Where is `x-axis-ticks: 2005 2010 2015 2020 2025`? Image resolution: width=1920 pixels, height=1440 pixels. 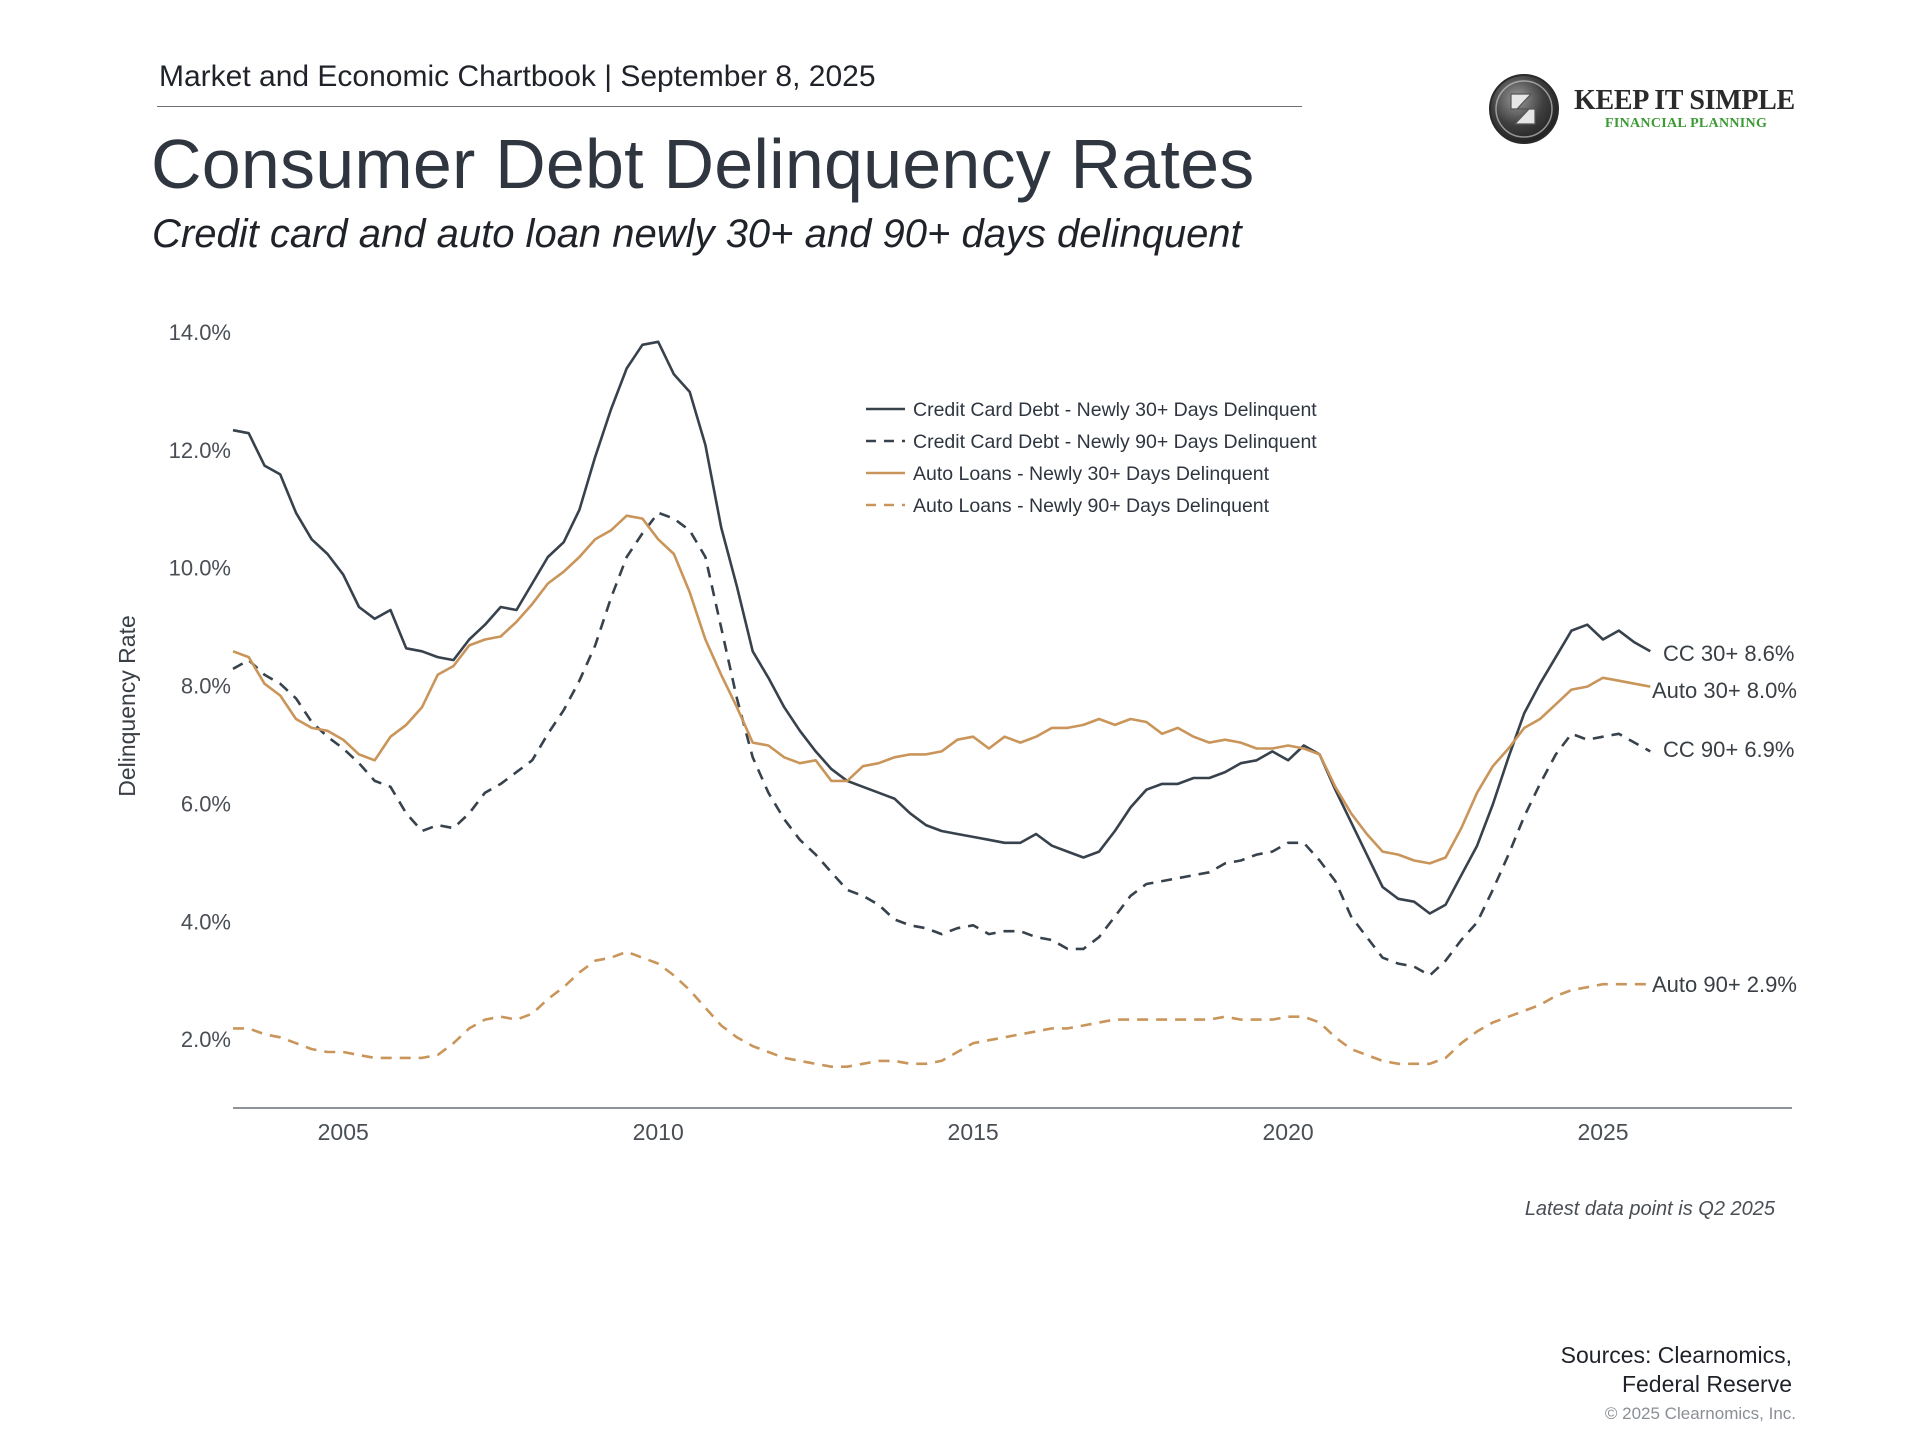 x-axis-ticks: 2005 2010 2015 2020 2025 is located at coordinates (973, 1132).